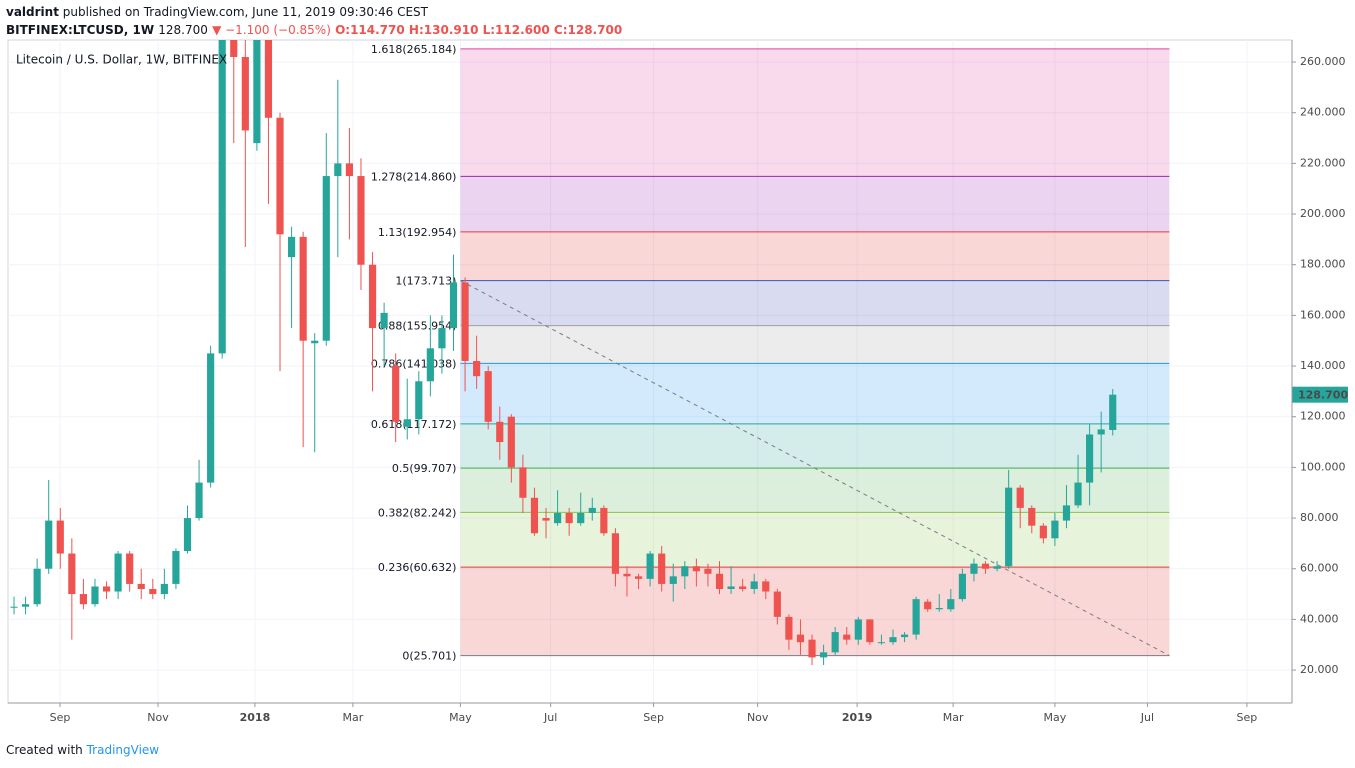  Describe the element at coordinates (414, 49) in the screenshot. I see `fib-label: 1.618(265.184)` at that location.